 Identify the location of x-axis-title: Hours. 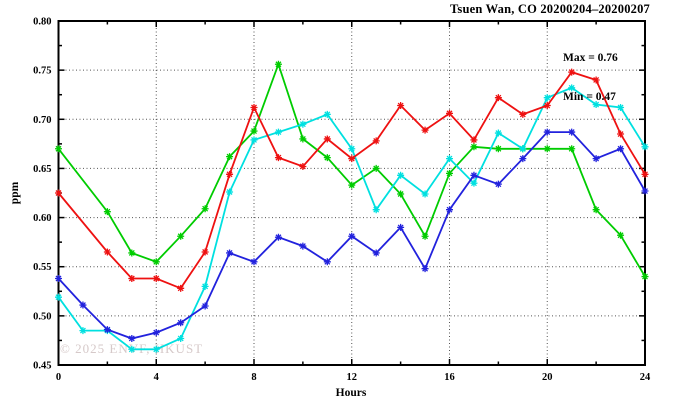
(351, 393).